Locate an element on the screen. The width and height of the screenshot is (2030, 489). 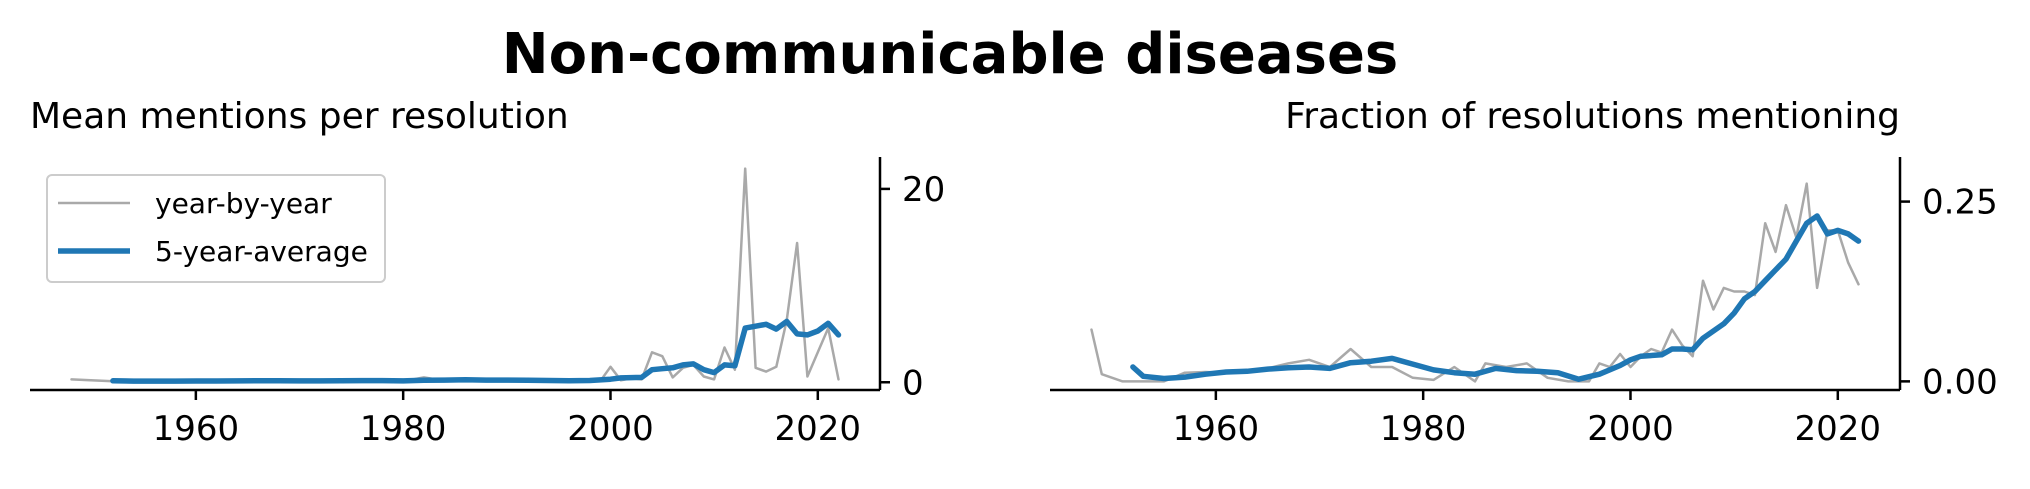
right-panel-title: Fraction of resolutions mentioning is located at coordinates (1592, 116).